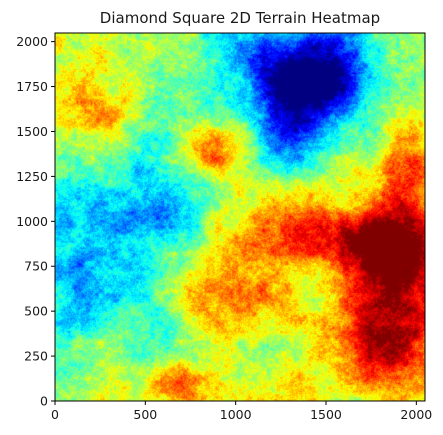 This screenshot has height=435, width=443. I want to click on y-tick-label: 750, so click(36, 266).